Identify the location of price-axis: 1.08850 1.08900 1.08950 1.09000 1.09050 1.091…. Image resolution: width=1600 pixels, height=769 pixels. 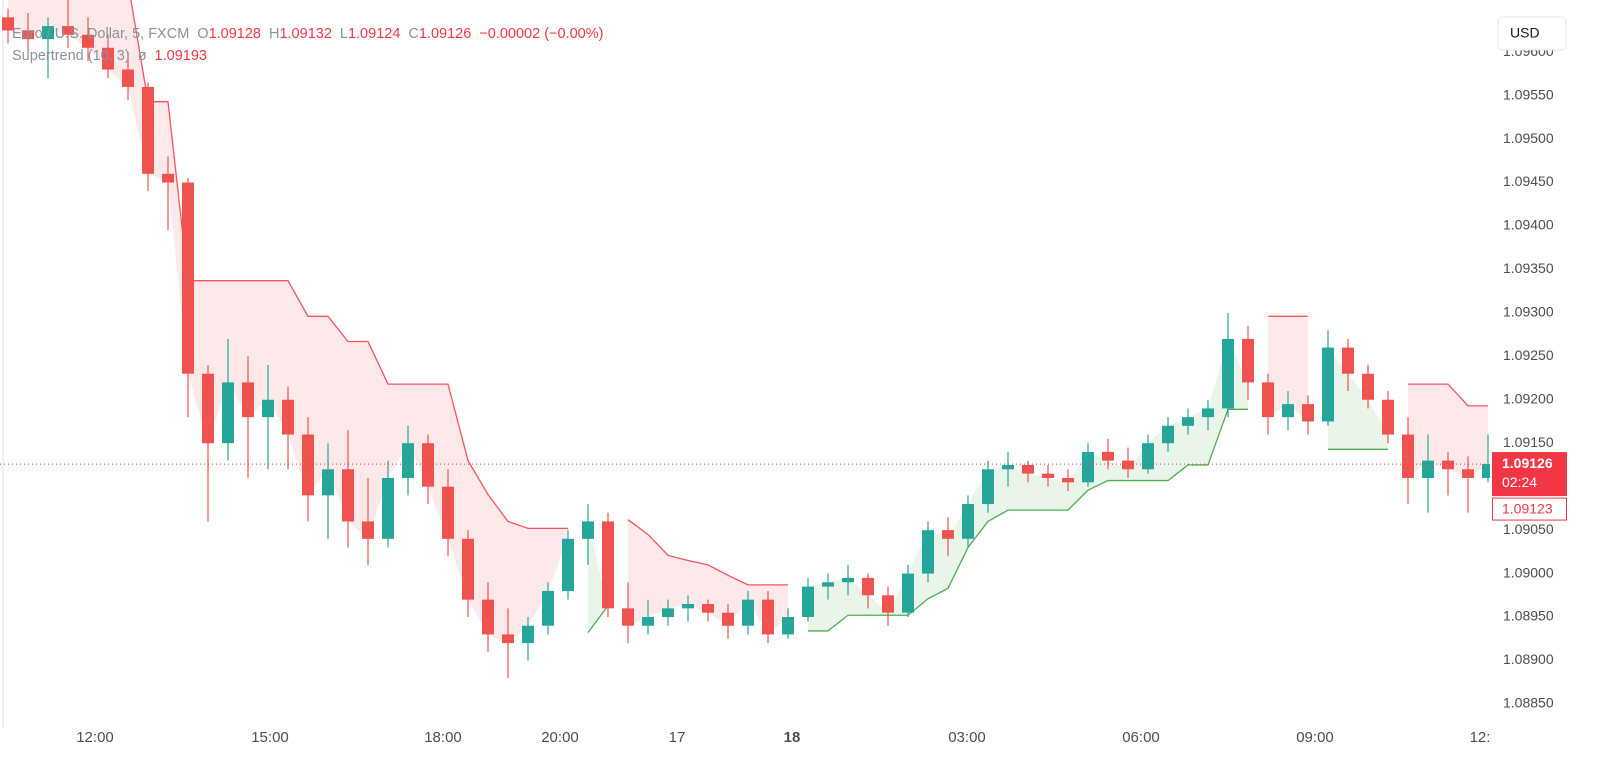
(1529, 377).